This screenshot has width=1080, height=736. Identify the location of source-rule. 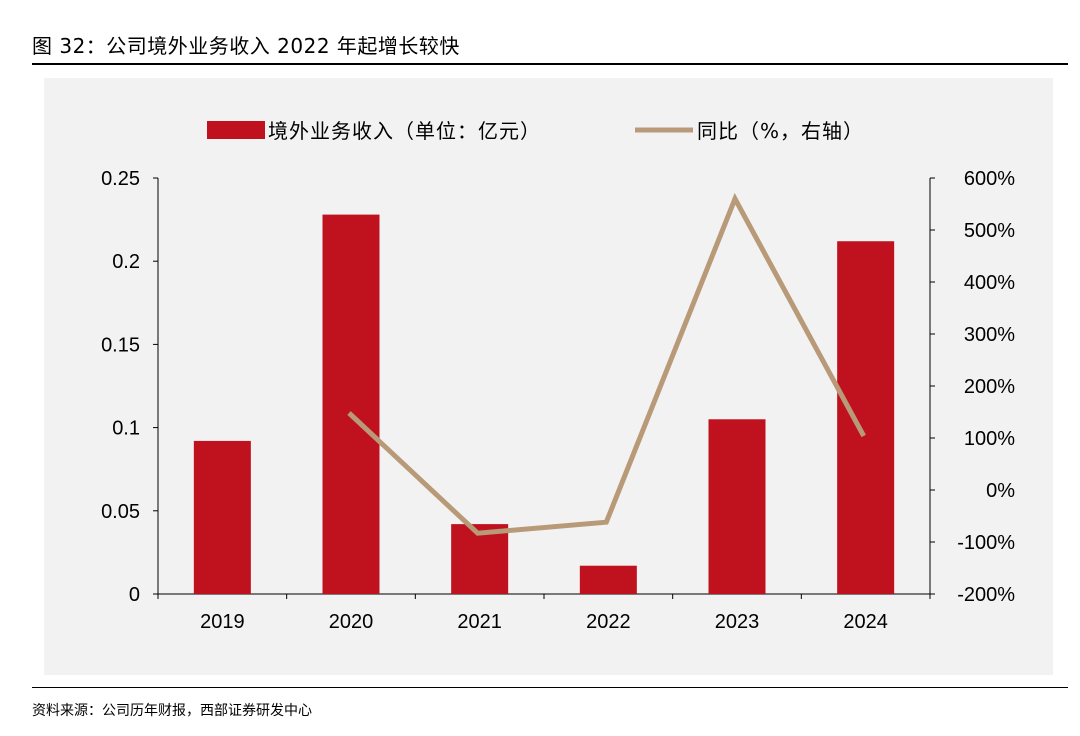
(550, 687).